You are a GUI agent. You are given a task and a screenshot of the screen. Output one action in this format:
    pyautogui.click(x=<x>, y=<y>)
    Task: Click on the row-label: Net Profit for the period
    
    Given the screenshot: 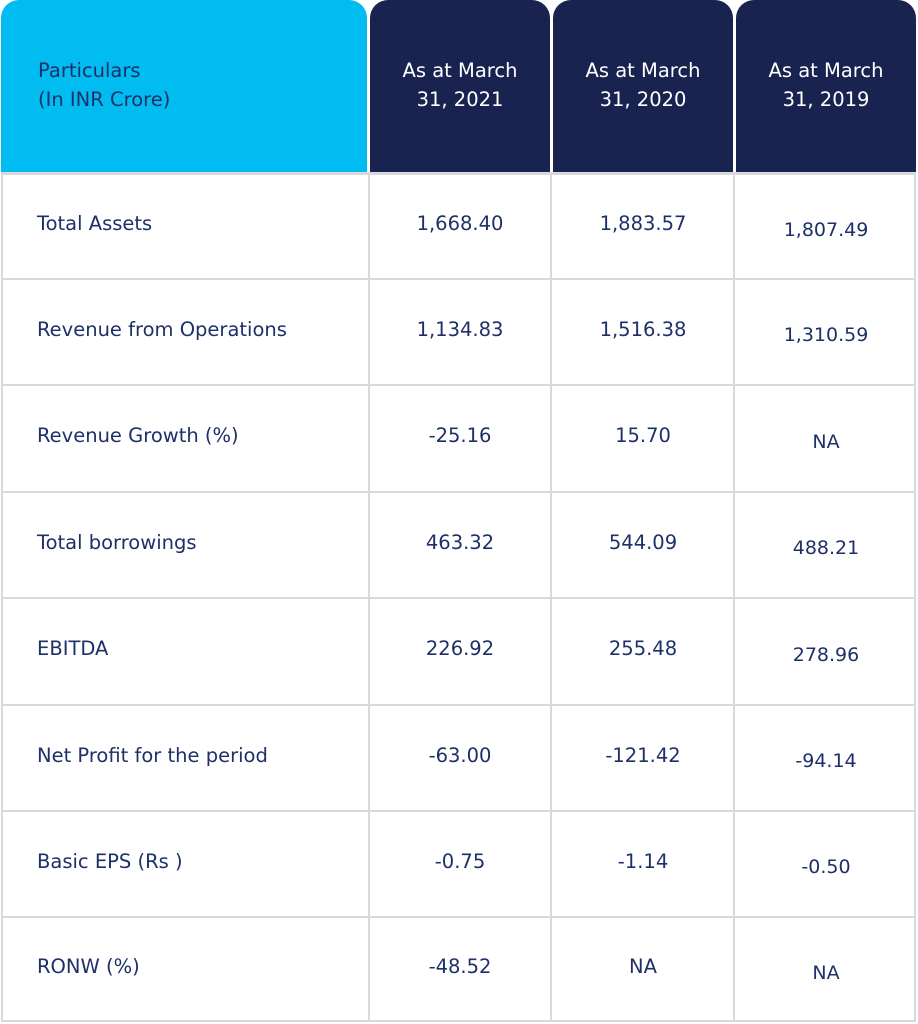 What is the action you would take?
    pyautogui.click(x=152, y=755)
    